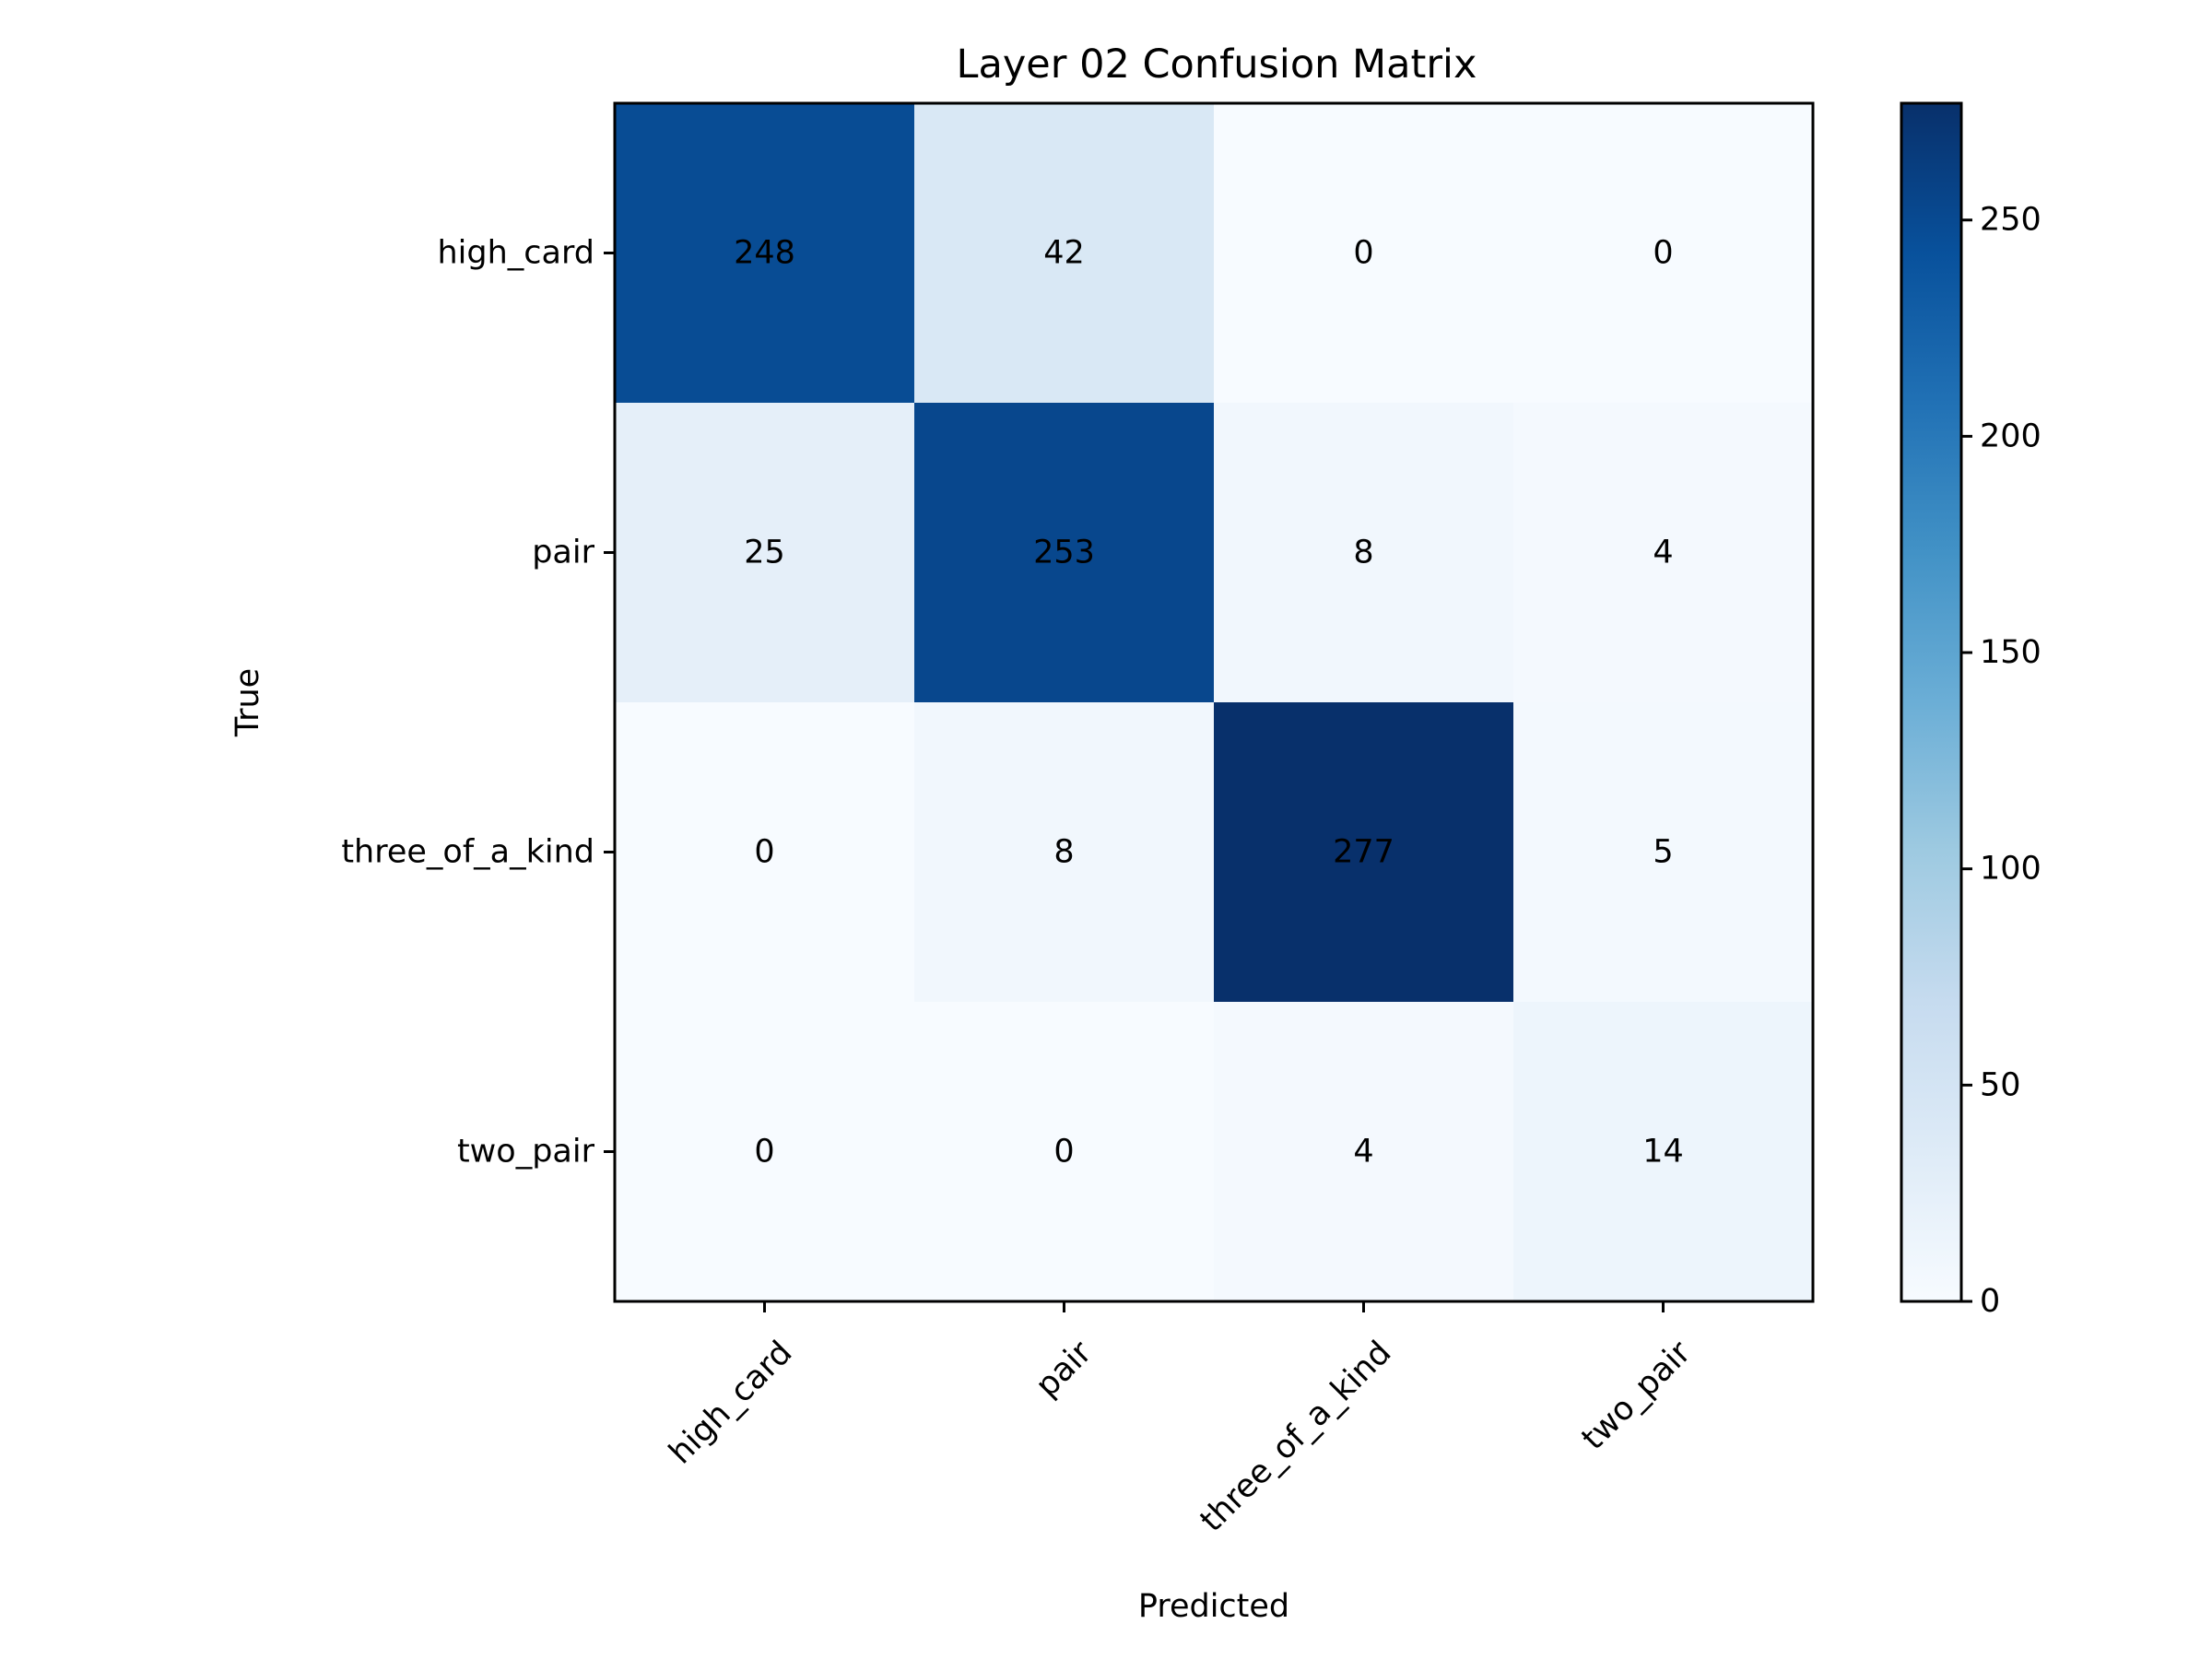  I want to click on cell-value-label: 277, so click(1363, 852).